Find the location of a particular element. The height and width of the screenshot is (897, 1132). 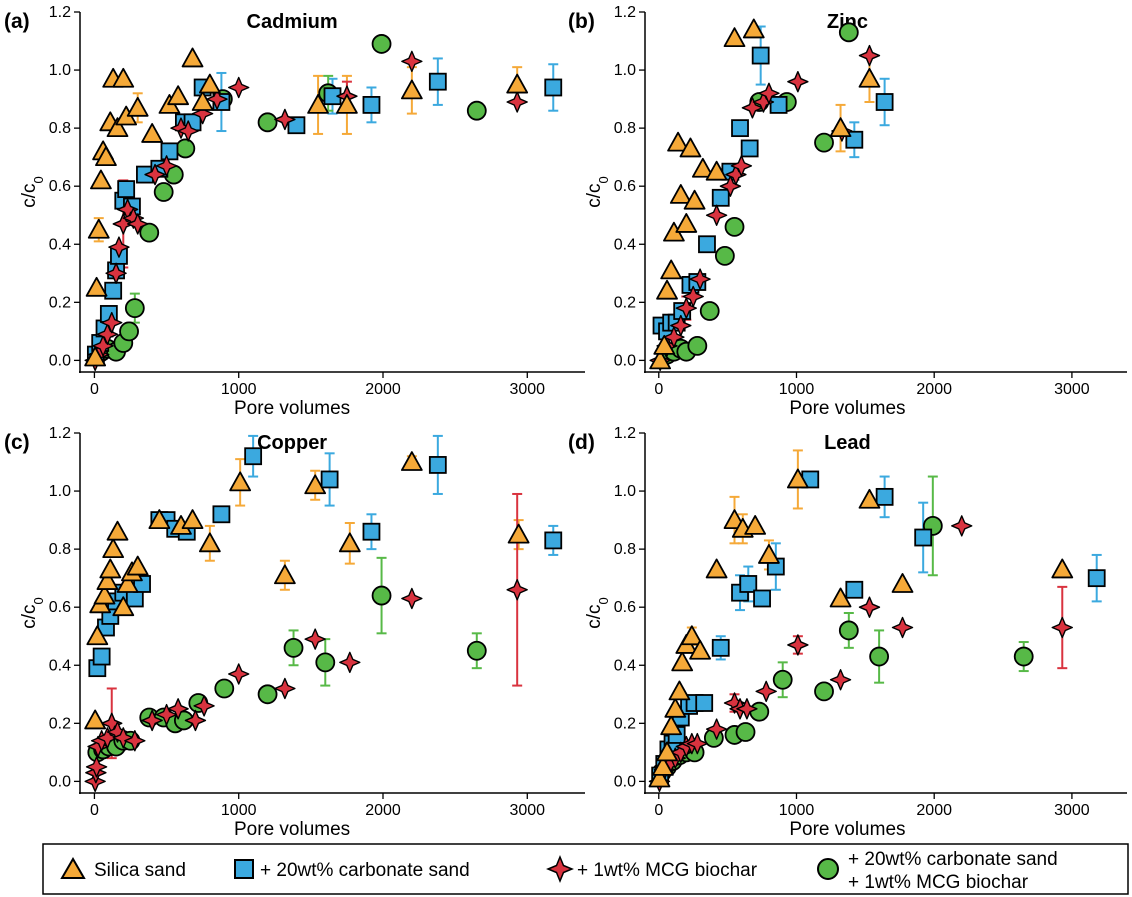

y-tick-label: 0.4 is located at coordinates (60, 665).